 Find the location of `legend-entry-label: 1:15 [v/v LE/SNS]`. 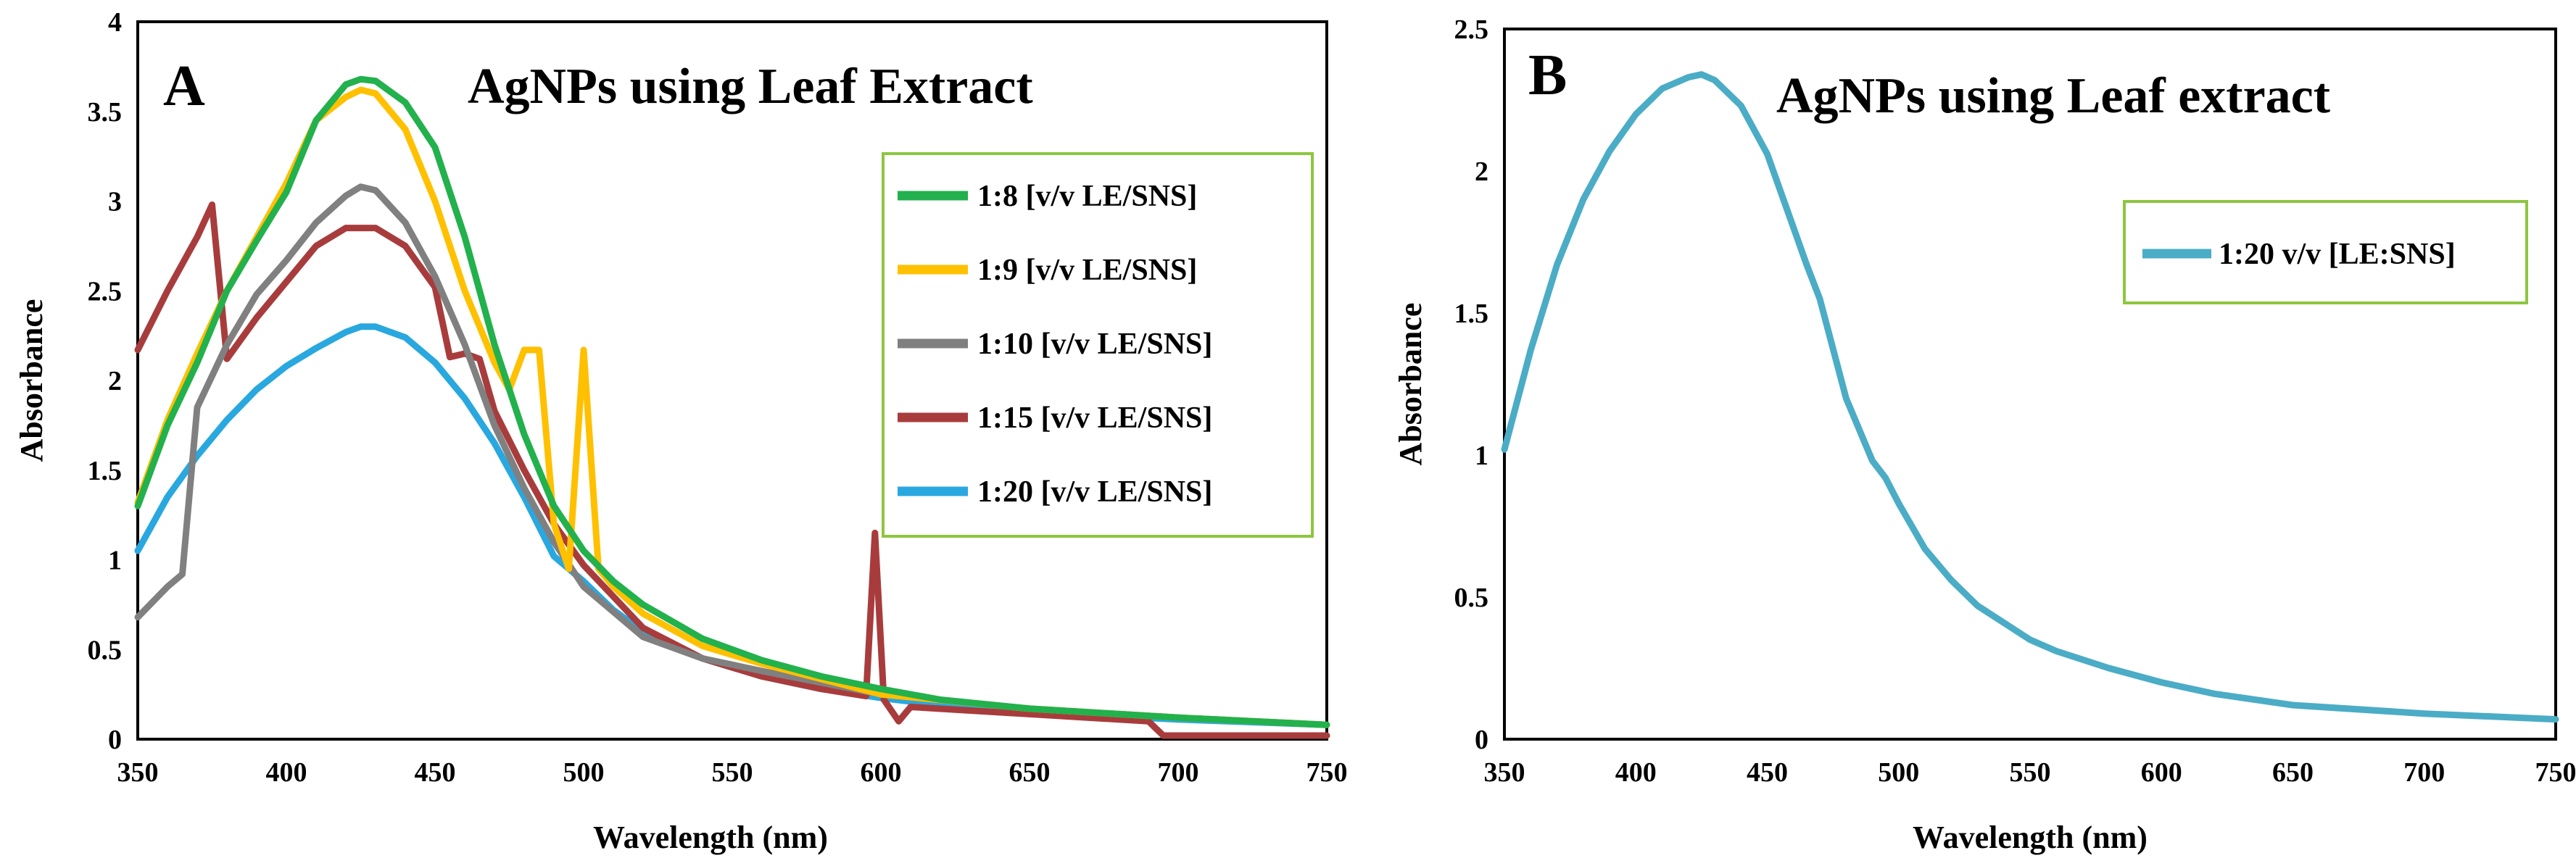

legend-entry-label: 1:15 [v/v LE/SNS] is located at coordinates (1094, 418).